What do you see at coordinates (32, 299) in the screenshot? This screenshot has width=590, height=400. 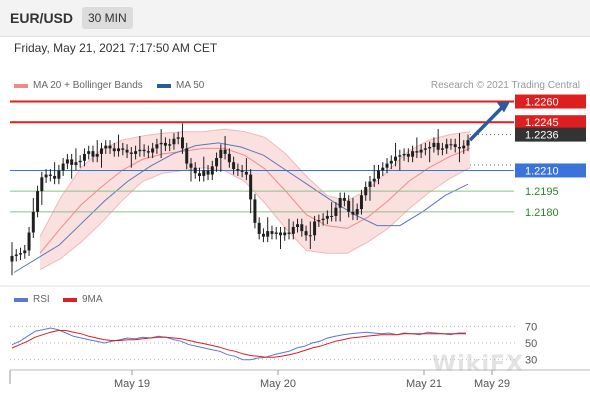 I see `legend-rsi: RSI` at bounding box center [32, 299].